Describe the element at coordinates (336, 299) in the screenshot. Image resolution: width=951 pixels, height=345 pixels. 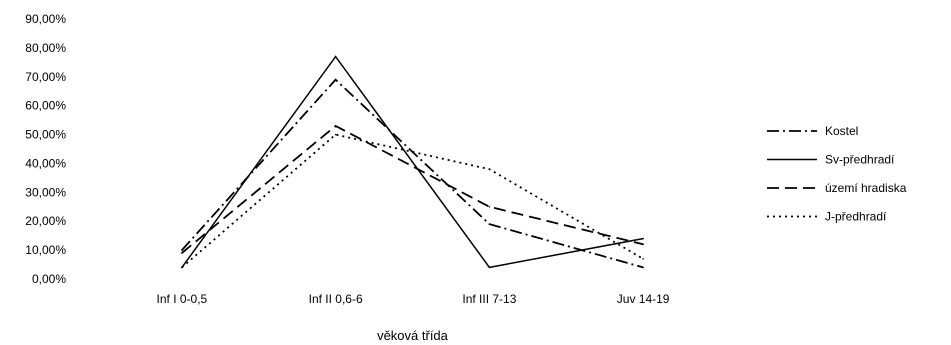
I see `x-tick-label: Inf II 0,6-6` at that location.